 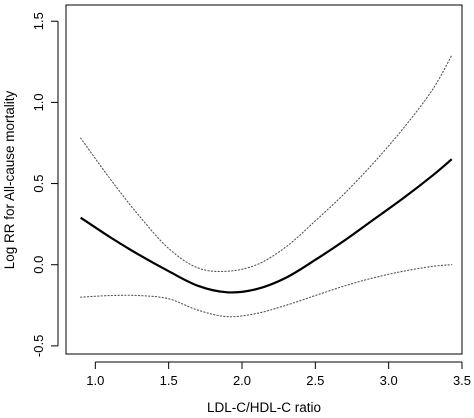 What do you see at coordinates (38, 346) in the screenshot?
I see `y-tick-label: -0.5` at bounding box center [38, 346].